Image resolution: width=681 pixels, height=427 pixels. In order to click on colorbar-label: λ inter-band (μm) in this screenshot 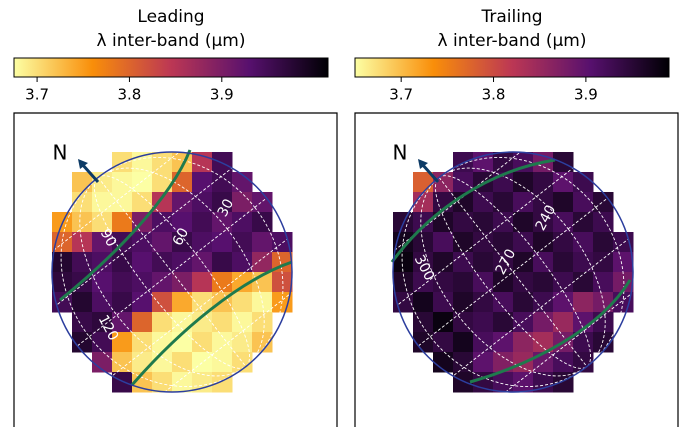, I will do `click(512, 41)`.